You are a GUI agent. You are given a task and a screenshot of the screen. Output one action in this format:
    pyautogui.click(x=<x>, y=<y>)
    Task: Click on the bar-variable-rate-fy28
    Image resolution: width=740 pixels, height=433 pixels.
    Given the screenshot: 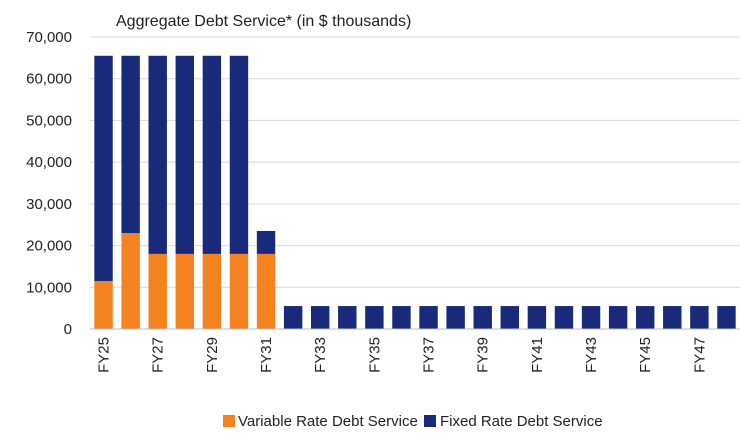 What is the action you would take?
    pyautogui.click(x=184, y=291)
    